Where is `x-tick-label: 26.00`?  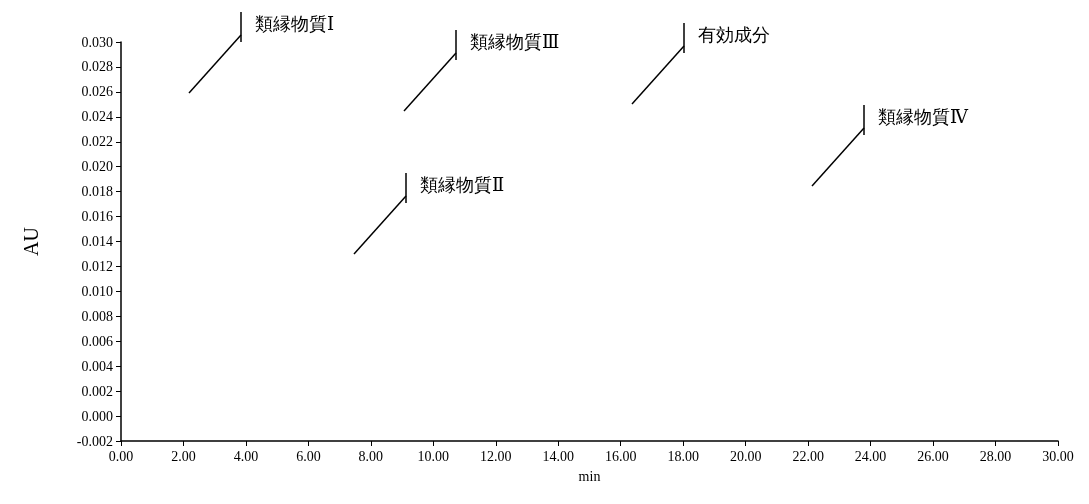
x-tick-label: 26.00 is located at coordinates (933, 456).